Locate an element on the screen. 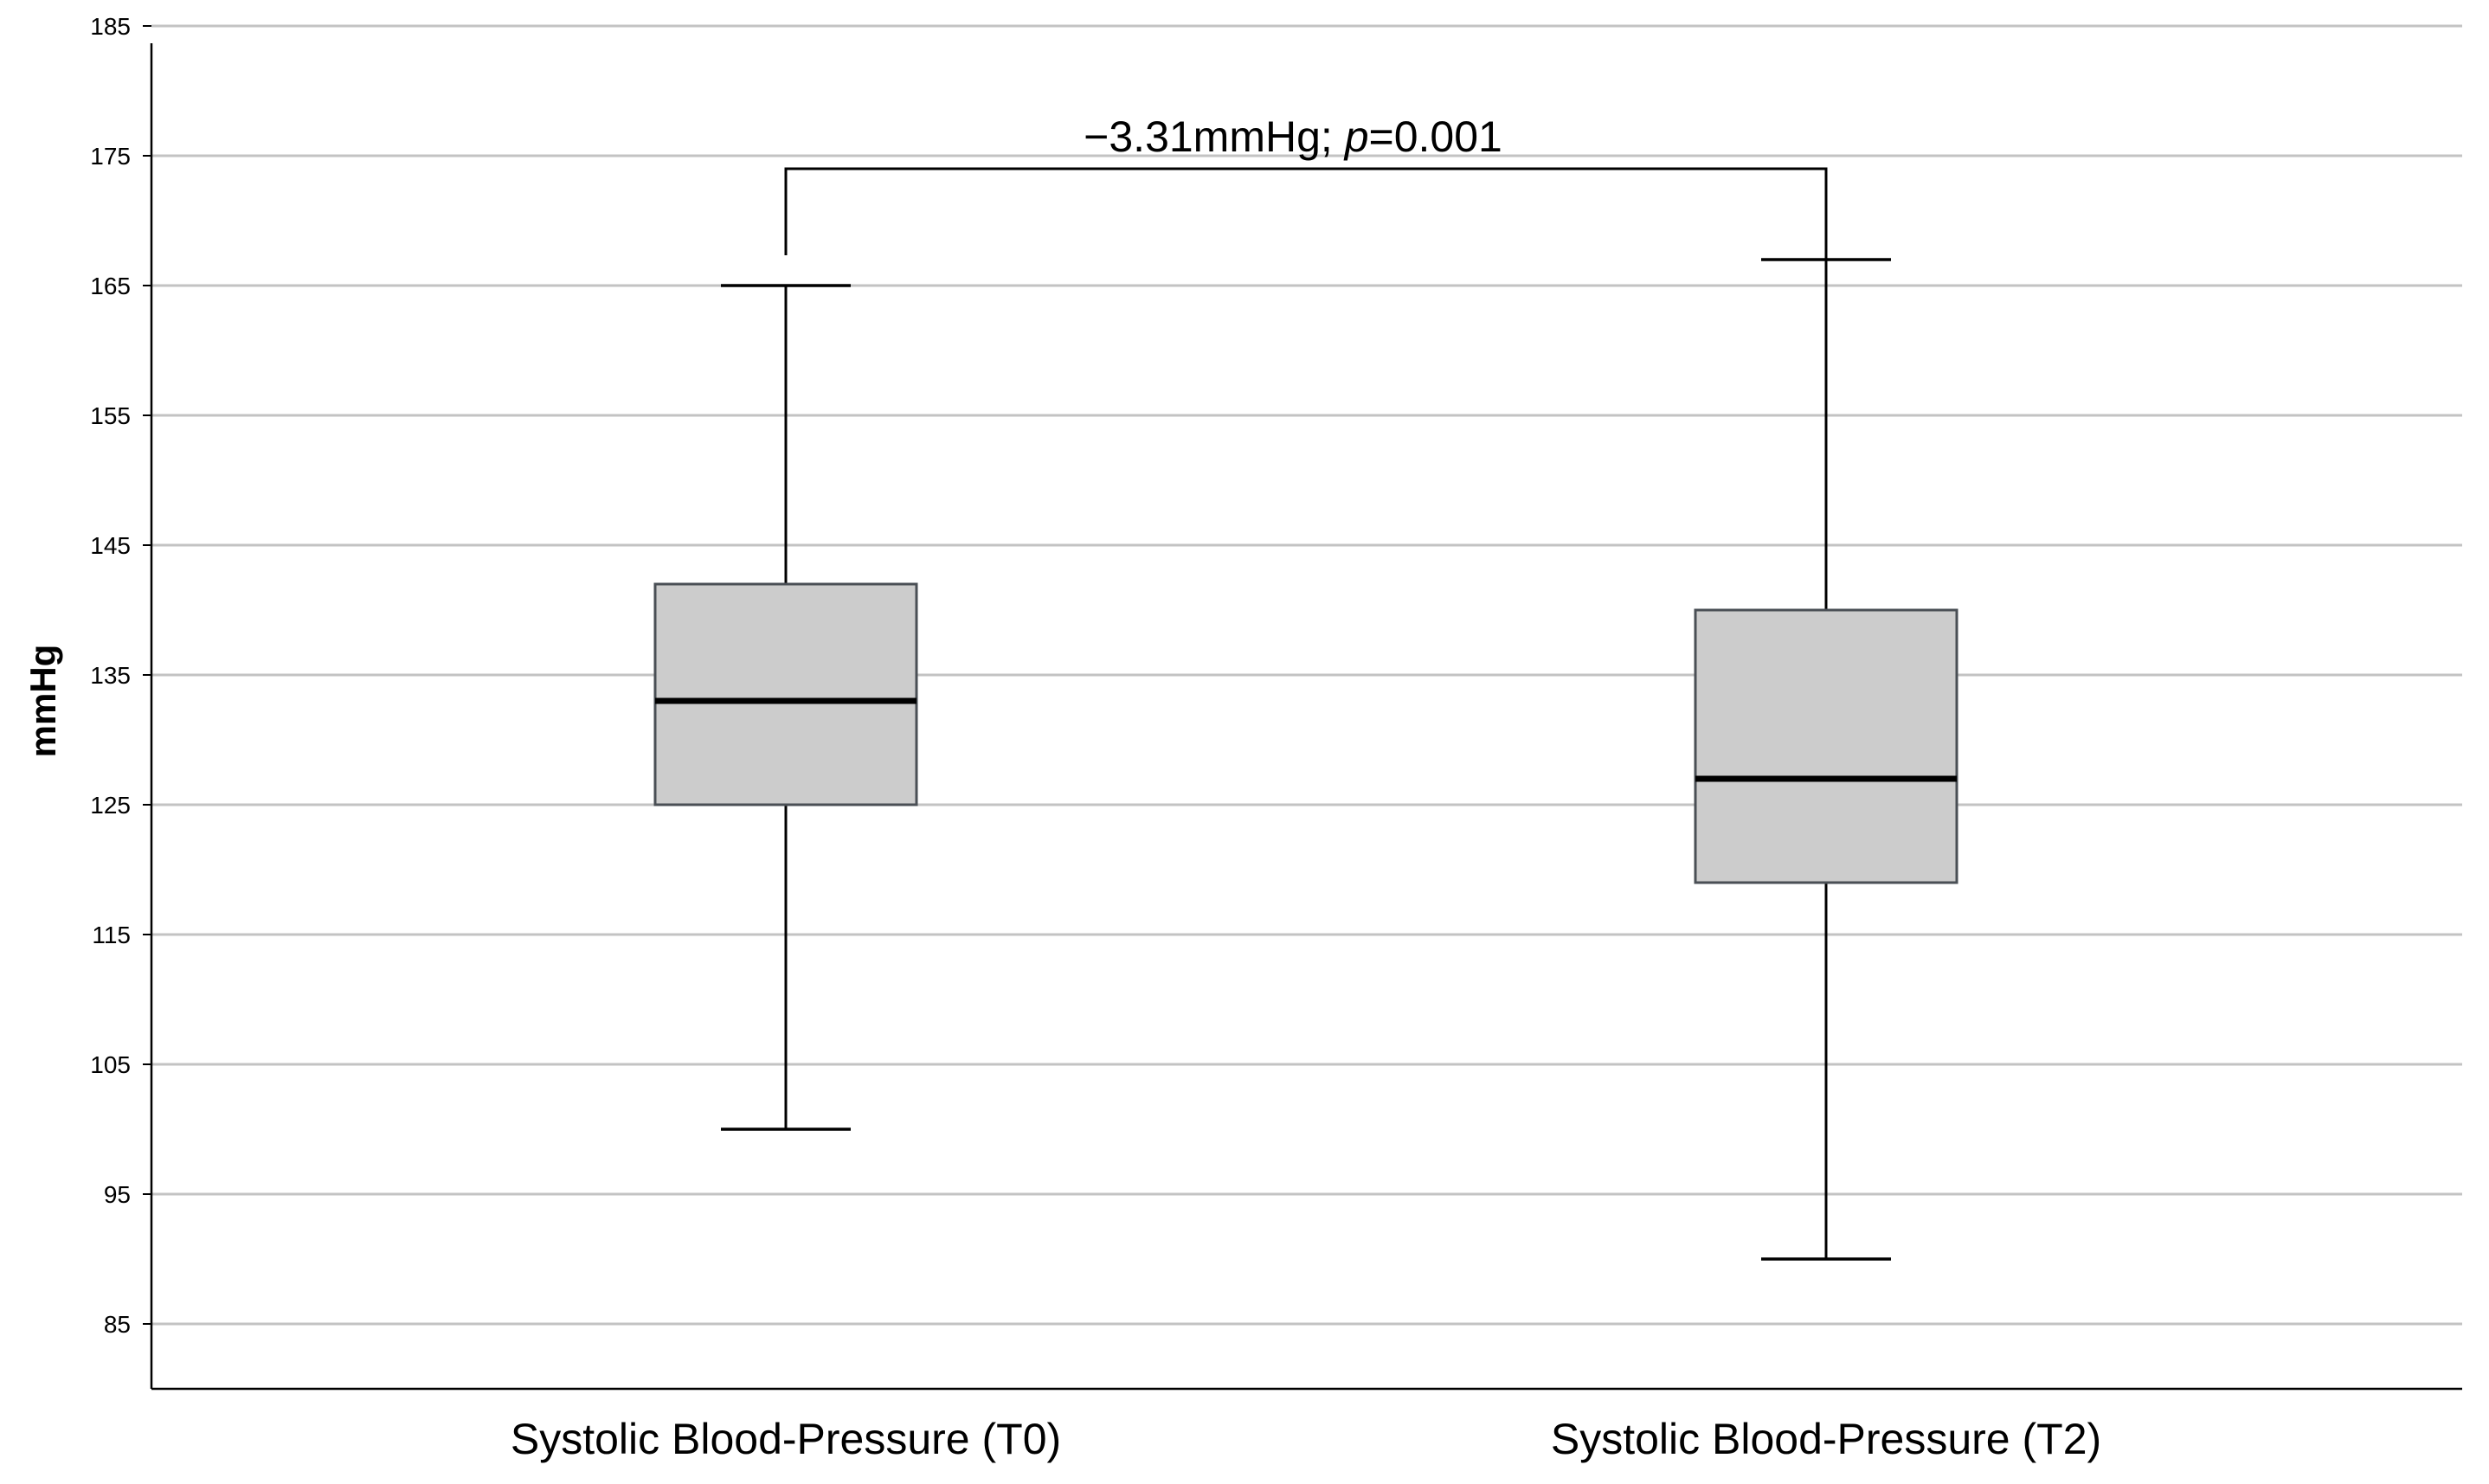 Image resolution: width=2489 pixels, height=1484 pixels. y-tick-label: 135 is located at coordinates (110, 676).